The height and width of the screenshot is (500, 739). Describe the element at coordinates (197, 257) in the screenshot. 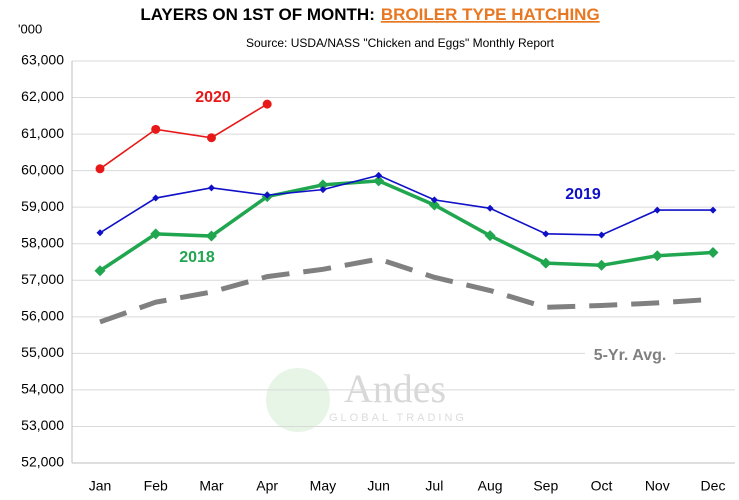

I see `series-label: 2018` at that location.